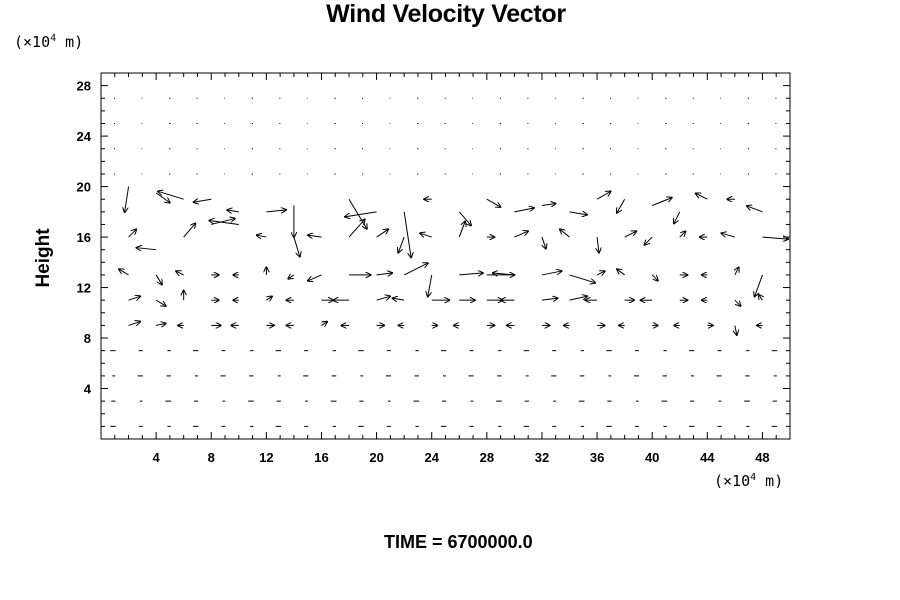 The image size is (900, 600). I want to click on x-tick-label: 16, so click(321, 457).